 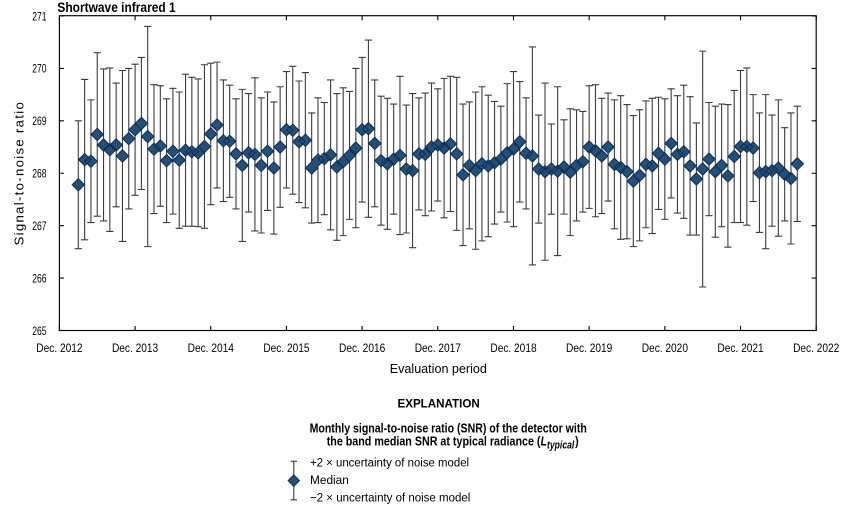 I want to click on svg-text: Shortwave infrared 1, so click(x=116, y=7).